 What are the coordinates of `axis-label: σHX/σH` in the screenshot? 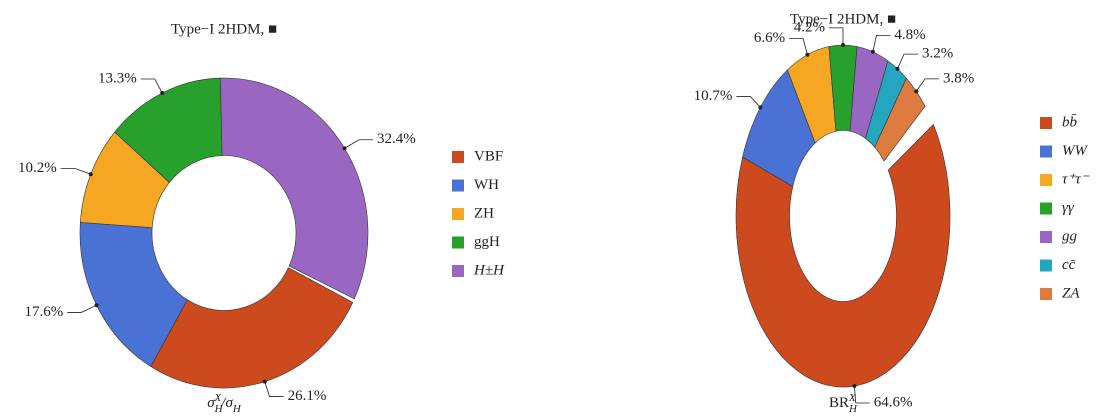 It's located at (224, 403).